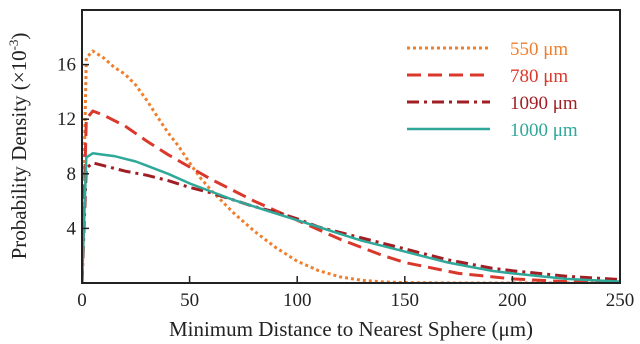  I want to click on x-tick-label: 150, so click(405, 300).